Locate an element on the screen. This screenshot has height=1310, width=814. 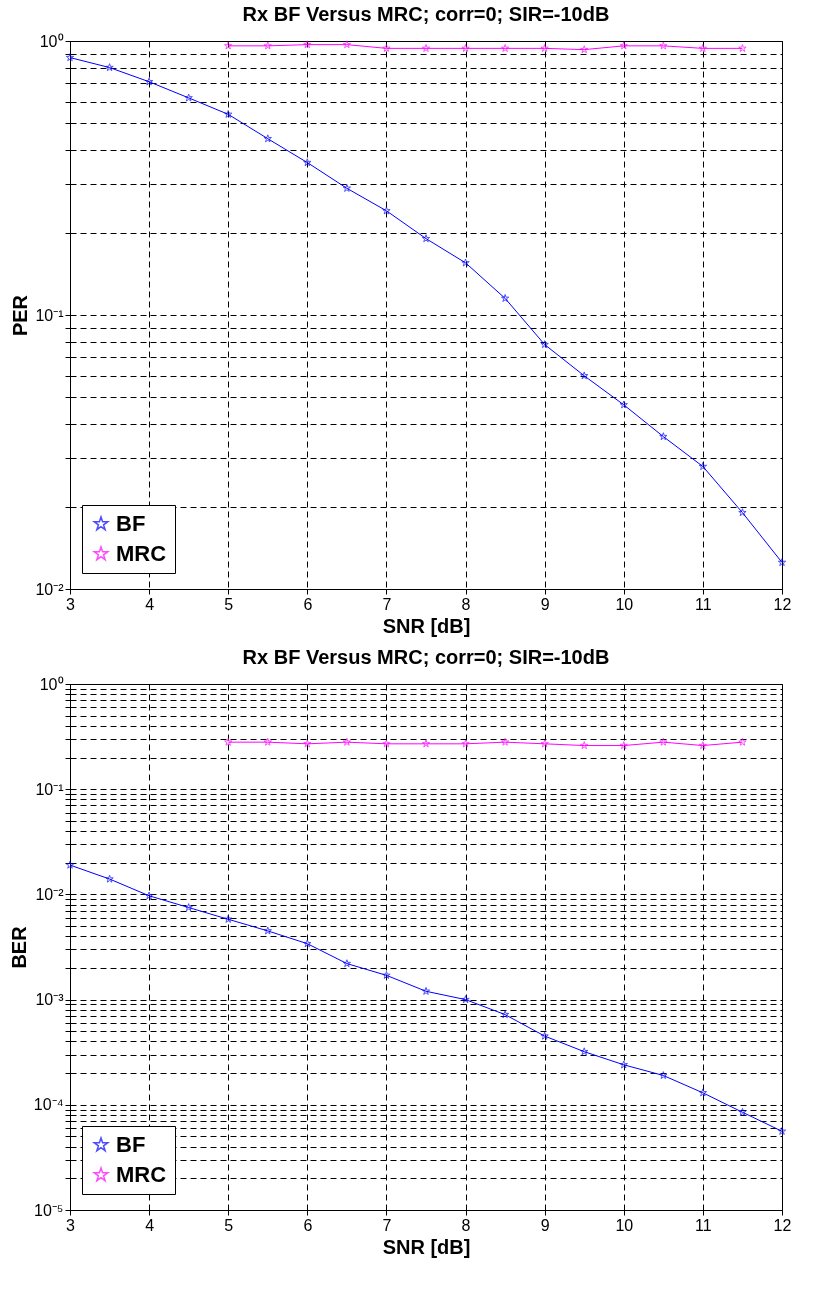
y-tick-label: 10⁻⁴ is located at coordinates (48, 1105).